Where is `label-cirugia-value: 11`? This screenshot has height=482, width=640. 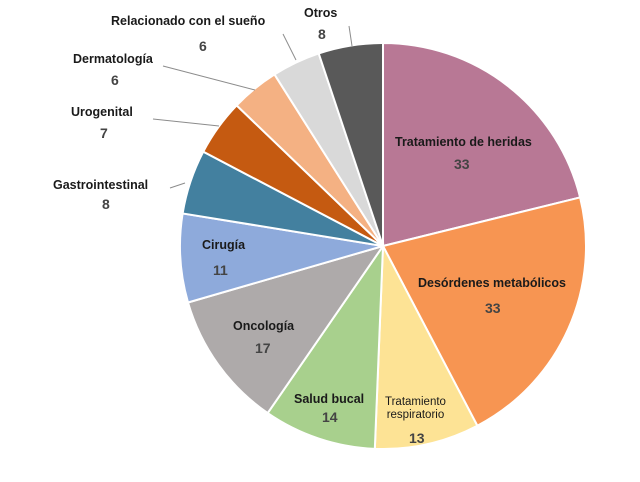
label-cirugia-value: 11 is located at coordinates (220, 270).